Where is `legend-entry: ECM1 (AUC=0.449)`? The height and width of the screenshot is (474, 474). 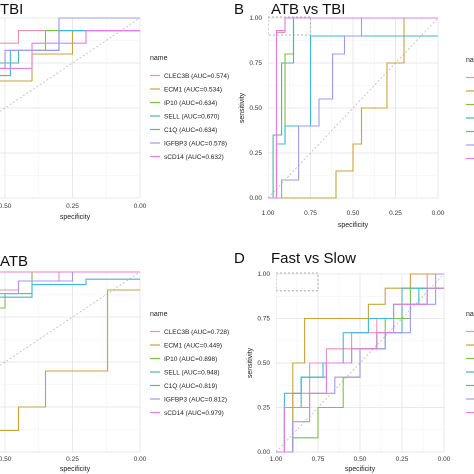 legend-entry: ECM1 (AUC=0.449) is located at coordinates (193, 346).